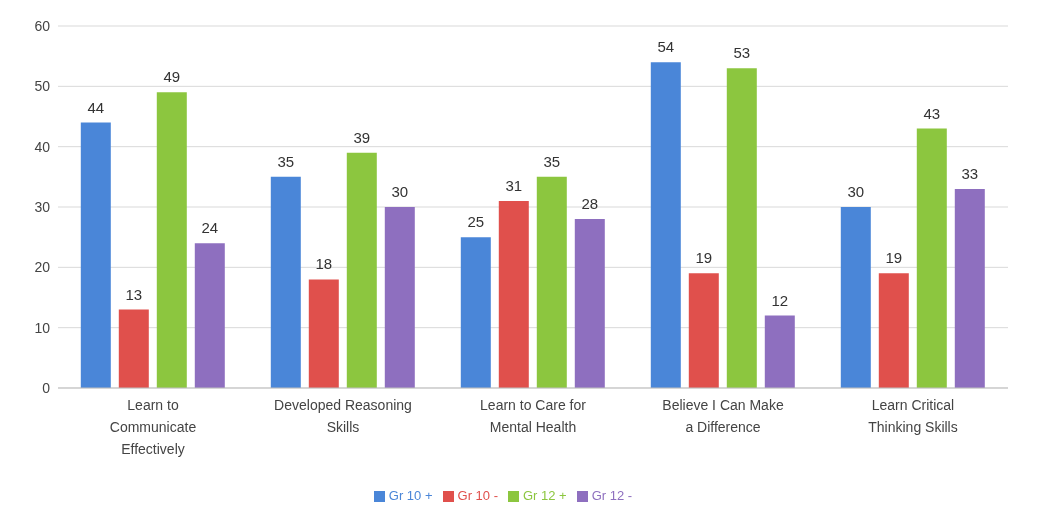 The image size is (1043, 521). I want to click on y-tick-label: 60, so click(42, 25).